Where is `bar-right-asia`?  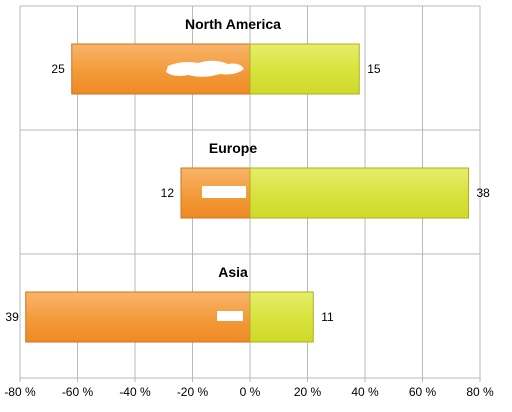 bar-right-asia is located at coordinates (281, 317).